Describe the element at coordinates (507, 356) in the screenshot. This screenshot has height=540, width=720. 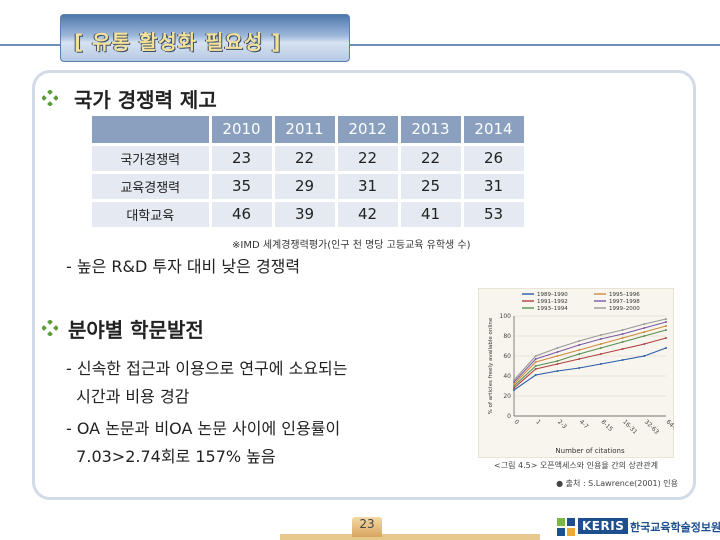
I see `y-tick-label: 60` at that location.